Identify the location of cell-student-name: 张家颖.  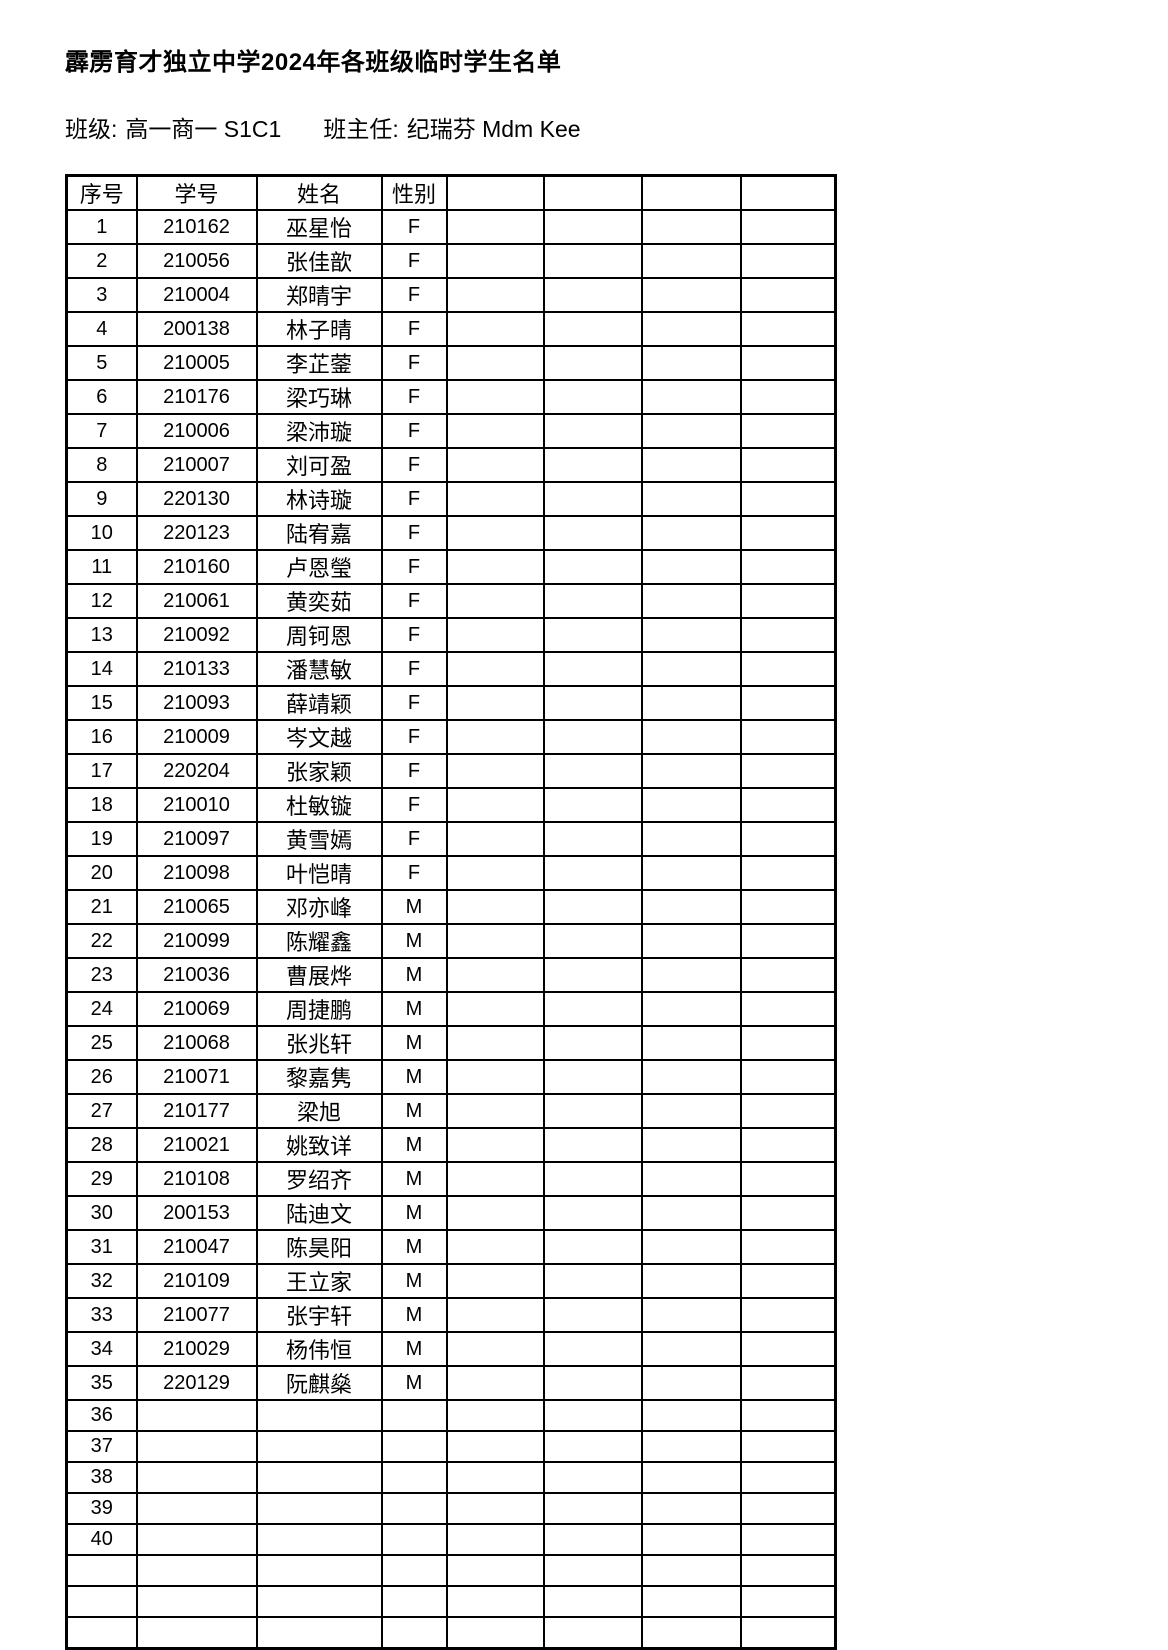
(319, 771).